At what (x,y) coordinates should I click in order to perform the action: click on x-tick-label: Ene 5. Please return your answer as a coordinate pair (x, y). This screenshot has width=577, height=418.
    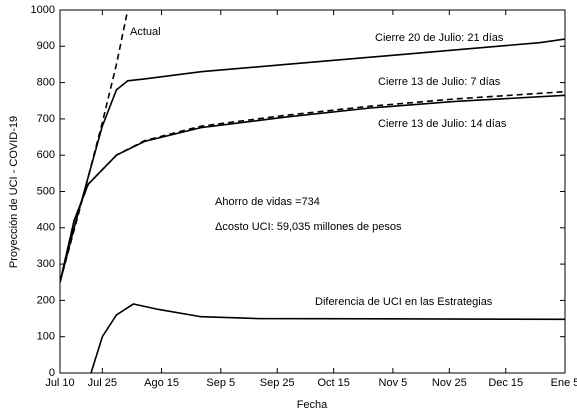
    Looking at the image, I should click on (564, 383).